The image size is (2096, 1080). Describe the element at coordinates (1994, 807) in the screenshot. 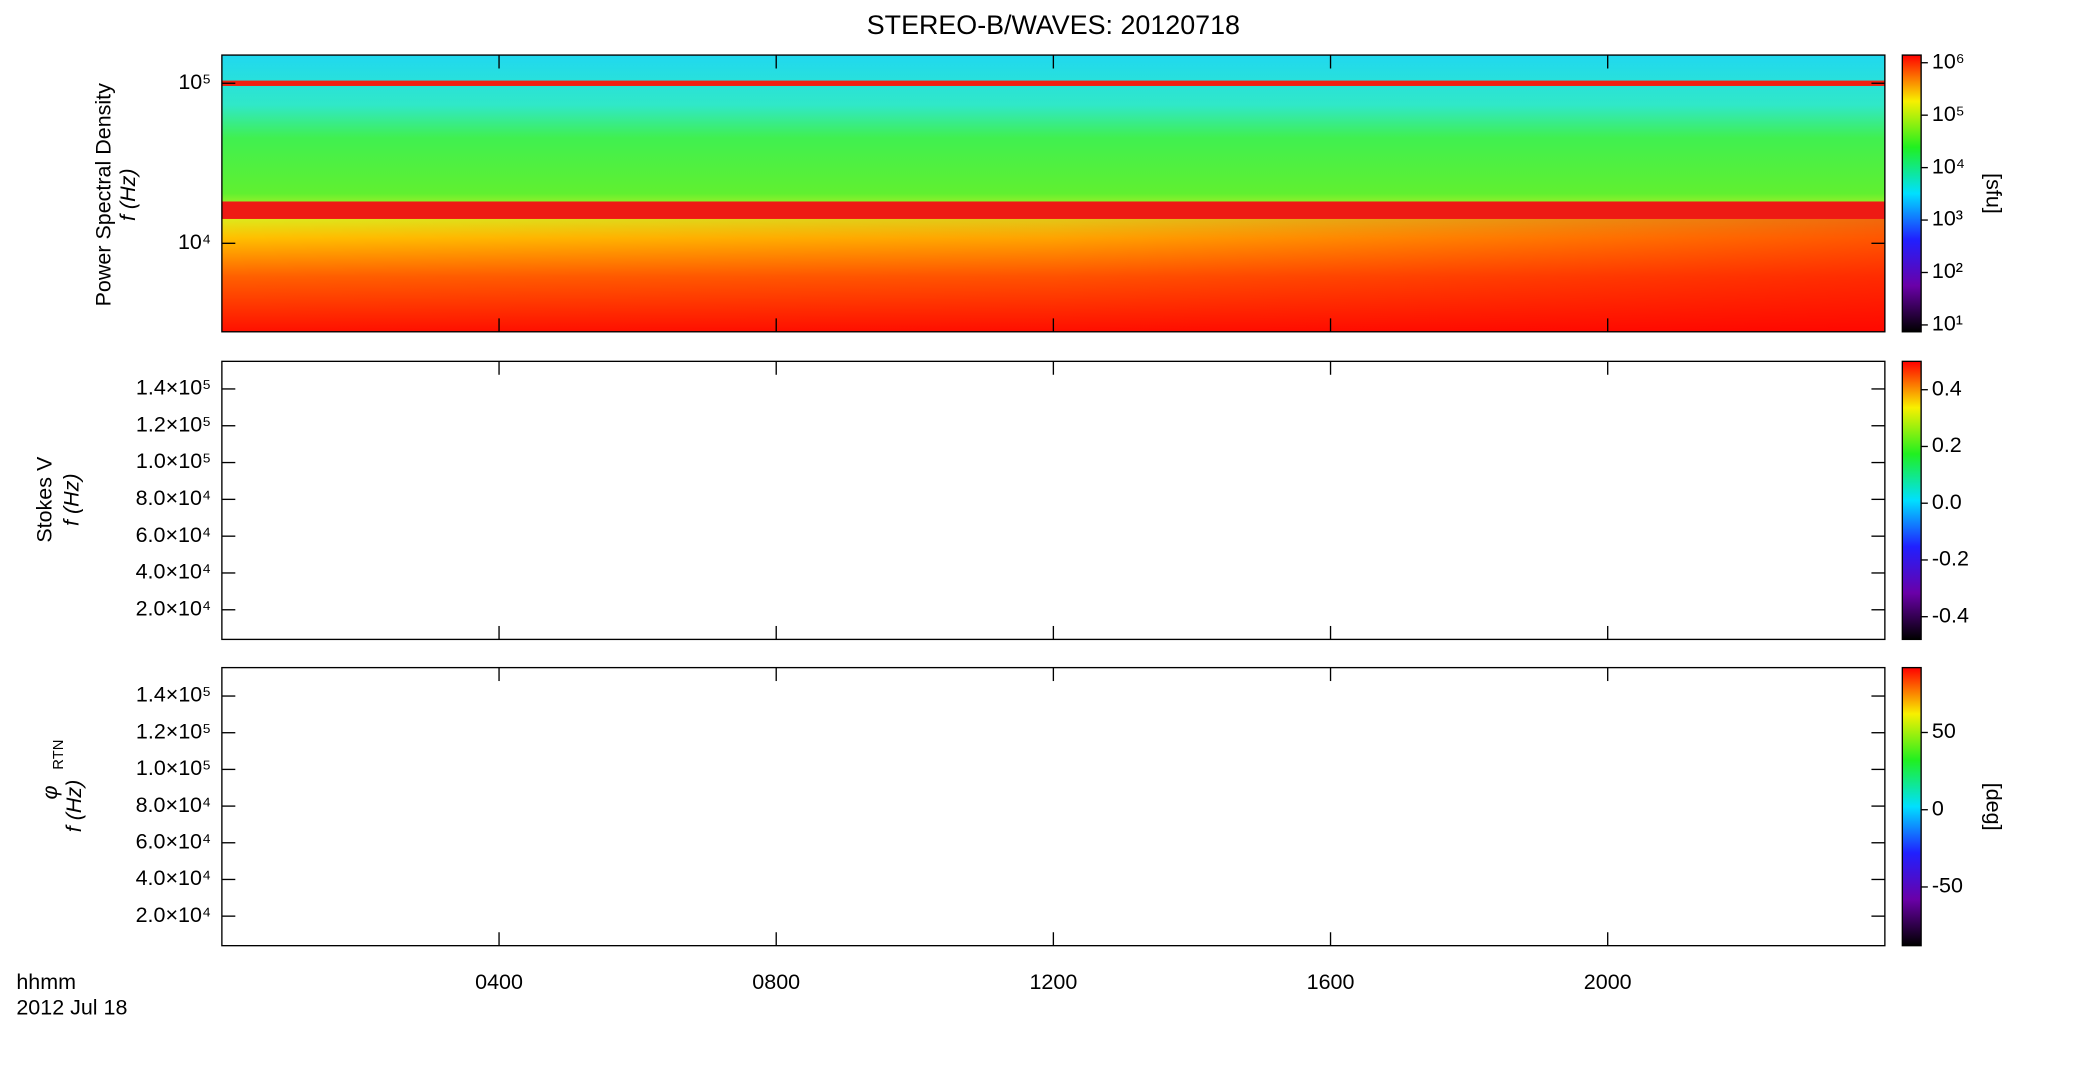

I see `colorbar-label: [deg]` at that location.